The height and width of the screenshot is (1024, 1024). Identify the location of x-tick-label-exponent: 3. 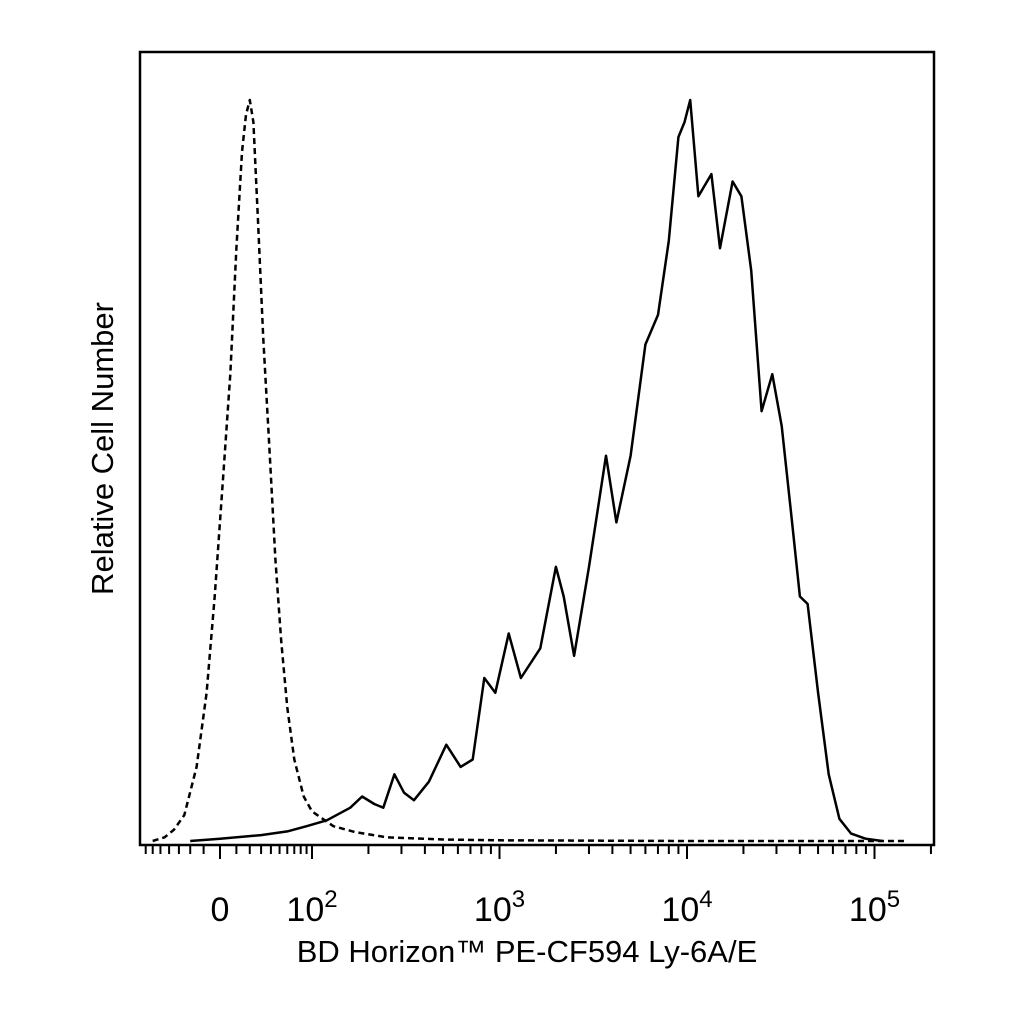
(518, 899).